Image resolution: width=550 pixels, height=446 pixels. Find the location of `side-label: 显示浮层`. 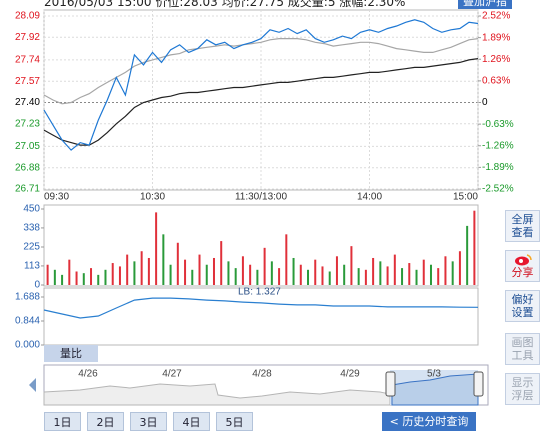

side-label: 显示浮层 is located at coordinates (522, 389).